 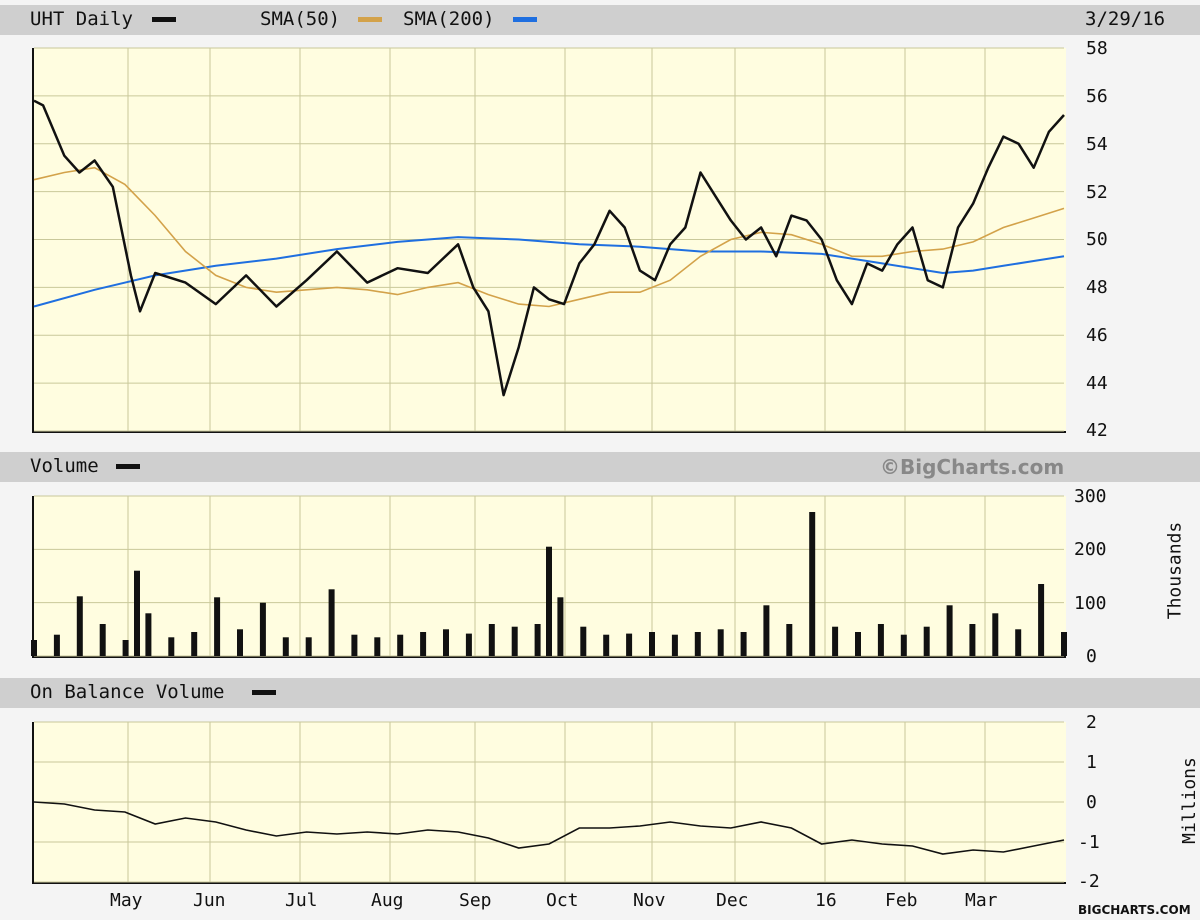 What do you see at coordinates (127, 692) in the screenshot?
I see `obv-title: On Balance Volume` at bounding box center [127, 692].